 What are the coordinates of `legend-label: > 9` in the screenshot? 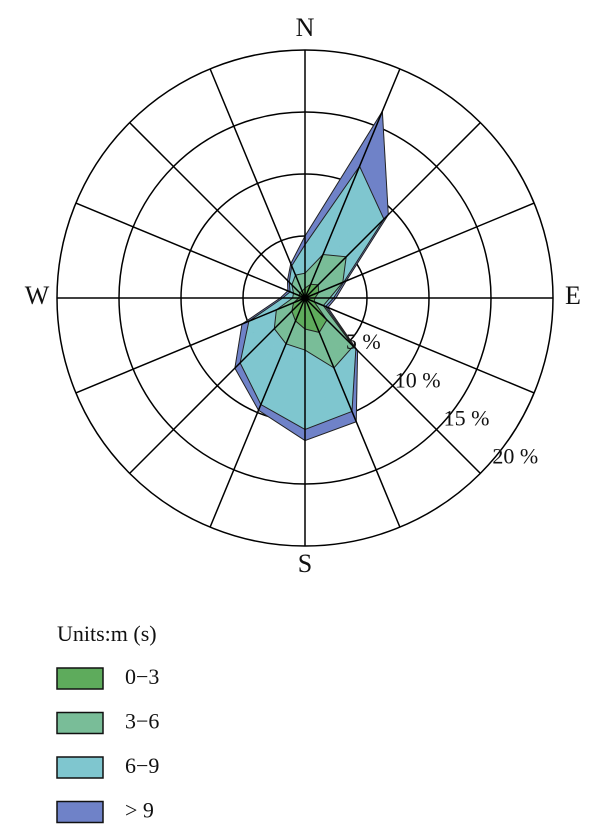 It's located at (139, 810).